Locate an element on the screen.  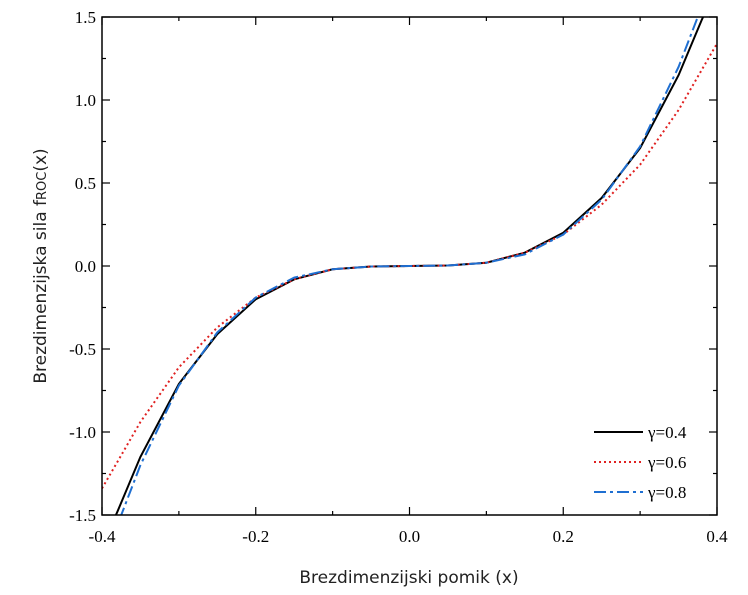
y-tick-label: -1.5 is located at coordinates (82, 515).